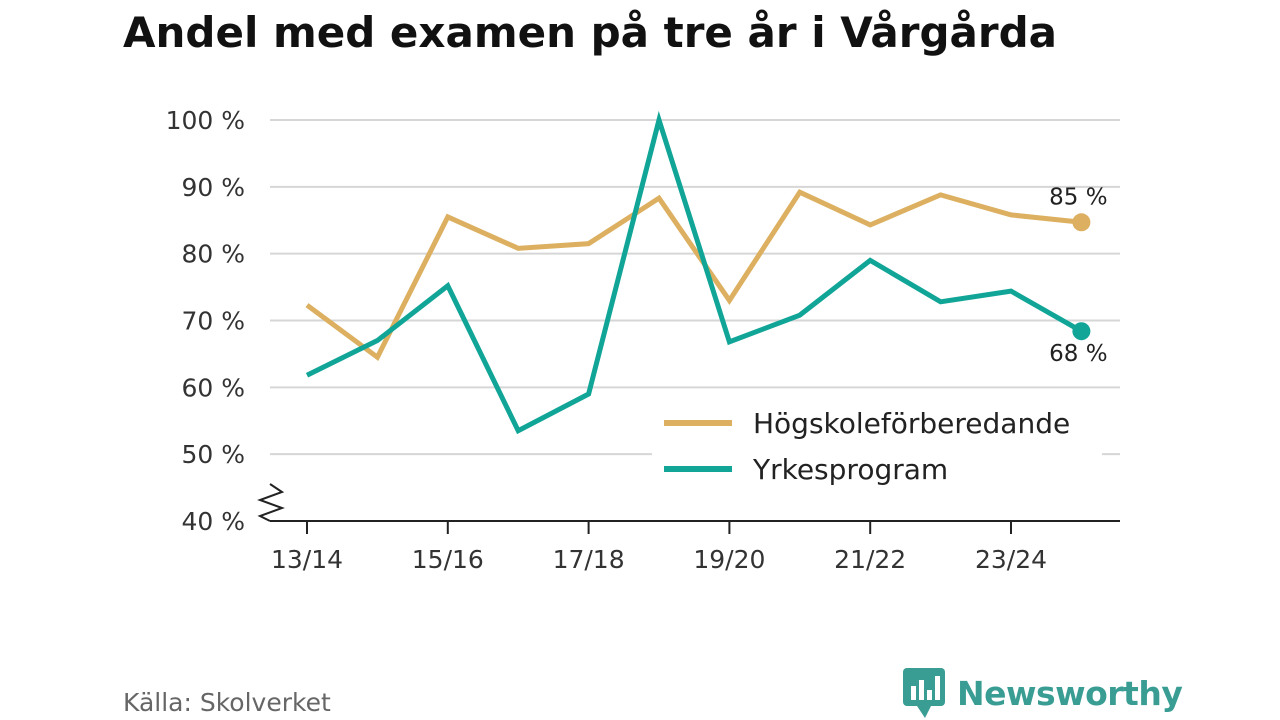  I want to click on chart-title: Andel med examen på tre år i Vårgårda, so click(590, 32).